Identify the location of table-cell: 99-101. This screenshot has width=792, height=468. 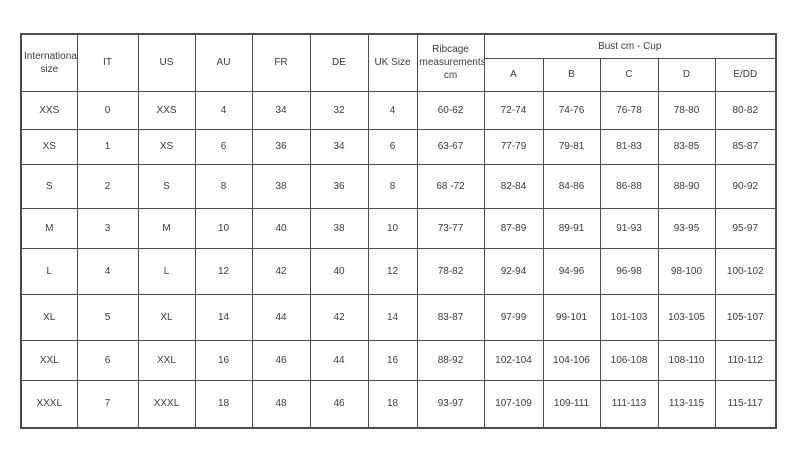
(571, 317).